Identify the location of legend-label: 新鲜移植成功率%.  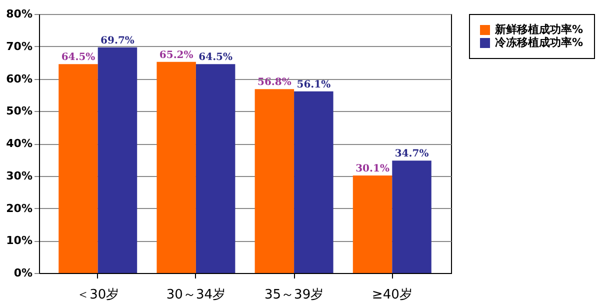
(539, 29).